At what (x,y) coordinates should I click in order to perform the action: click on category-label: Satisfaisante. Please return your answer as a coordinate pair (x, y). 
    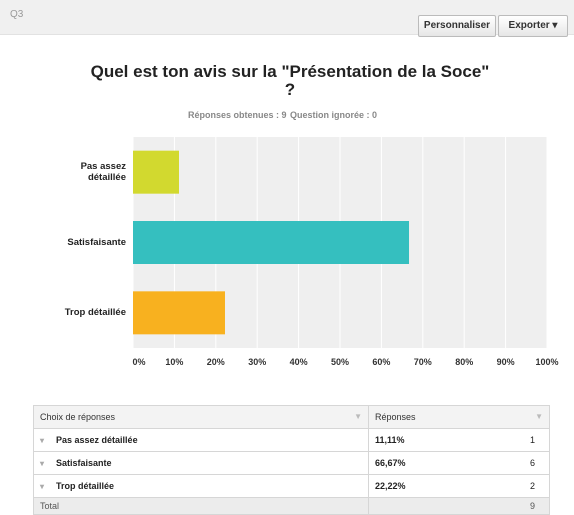
    Looking at the image, I should click on (96, 242).